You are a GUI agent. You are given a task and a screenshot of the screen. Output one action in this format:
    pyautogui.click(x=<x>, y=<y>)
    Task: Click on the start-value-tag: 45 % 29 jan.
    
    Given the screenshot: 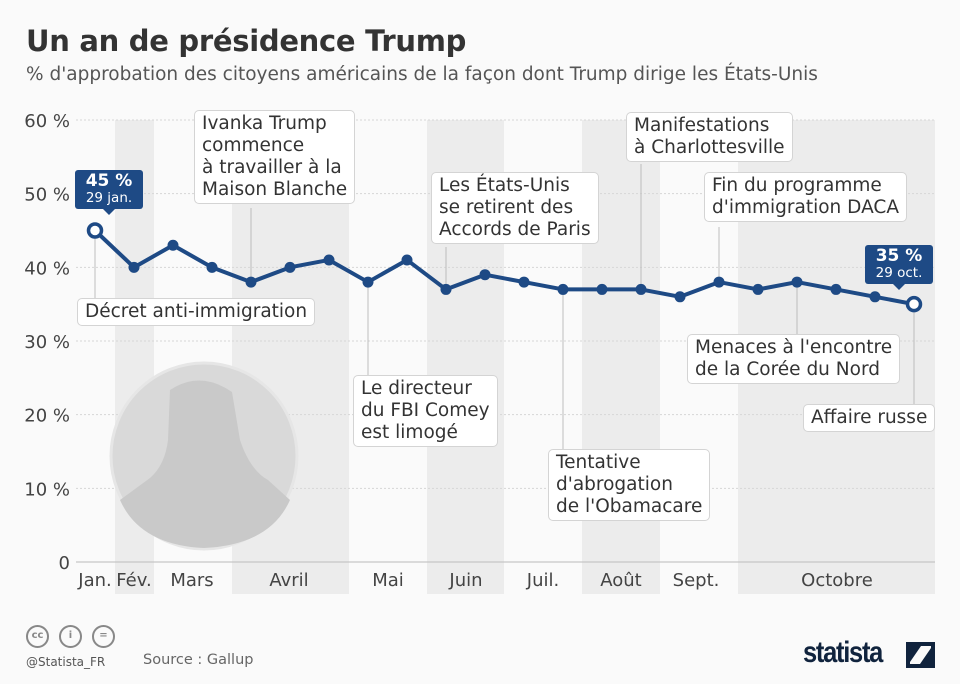 What is the action you would take?
    pyautogui.click(x=109, y=192)
    